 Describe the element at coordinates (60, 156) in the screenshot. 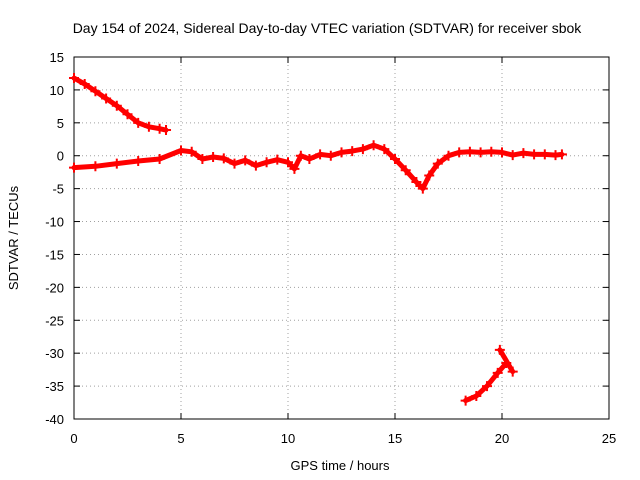

I see `y-tick-label: 0` at that location.